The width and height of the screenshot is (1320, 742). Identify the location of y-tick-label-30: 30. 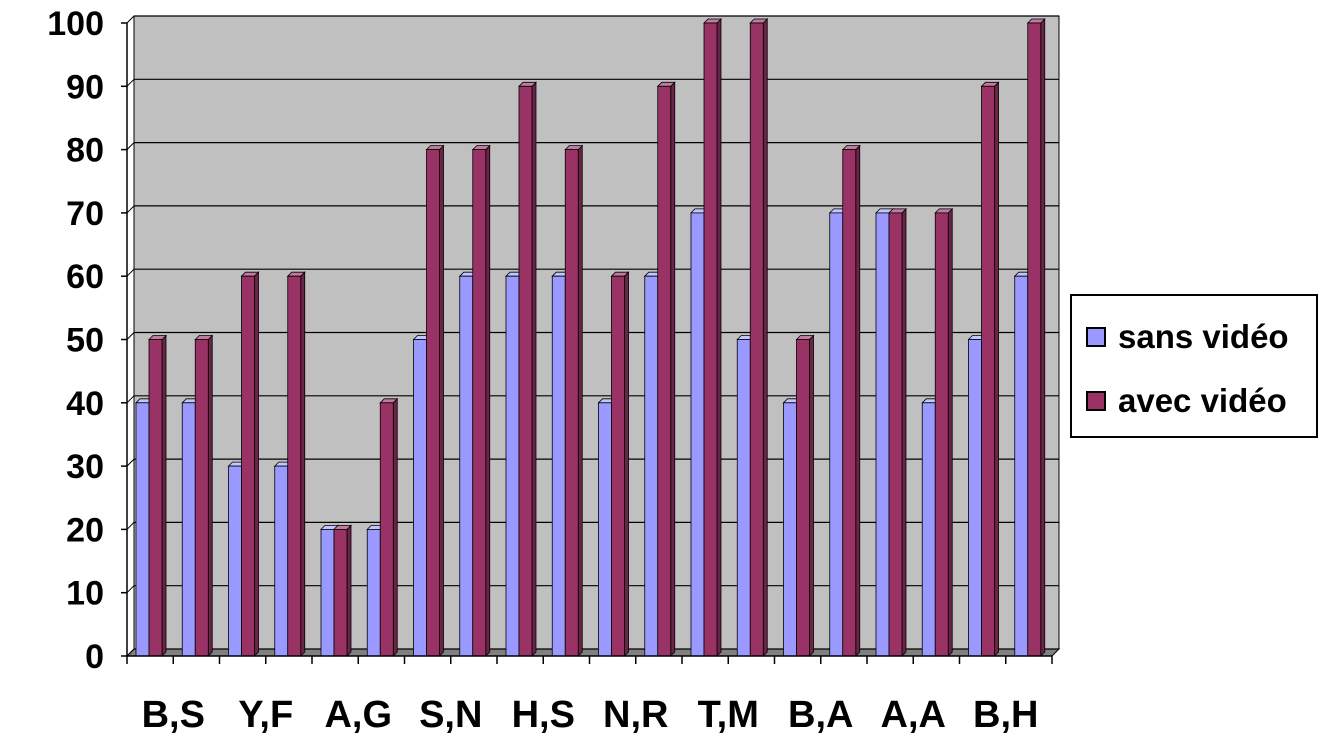
(85, 467).